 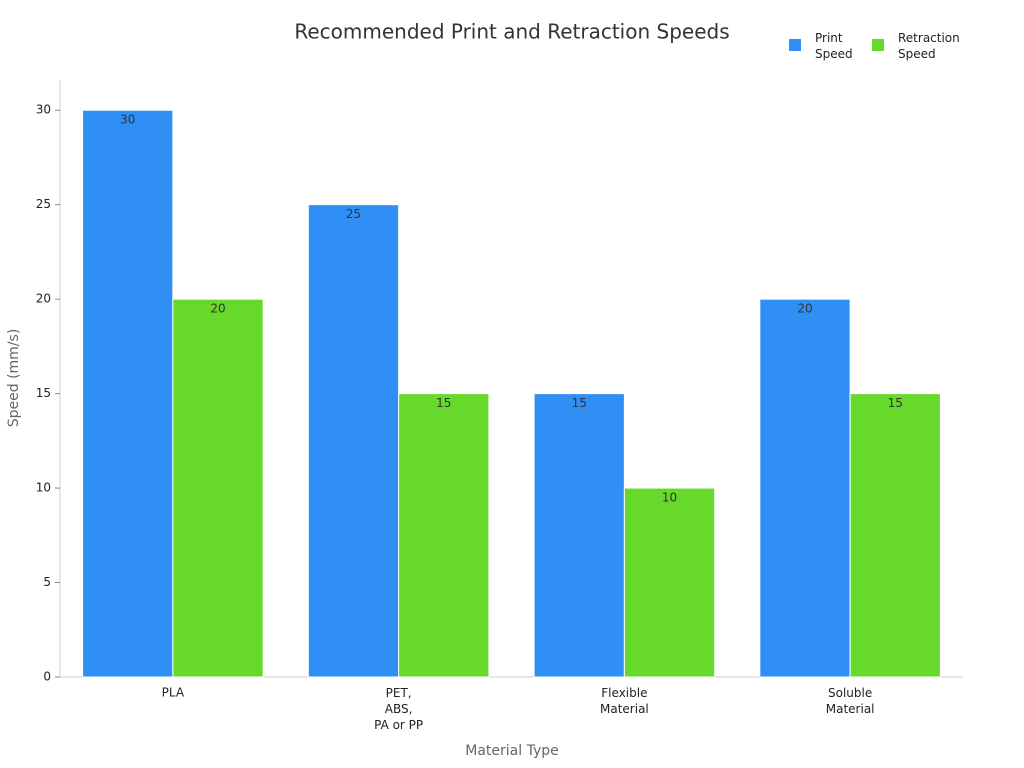 What do you see at coordinates (511, 32) in the screenshot?
I see `chart-title: Recommended Print and Retraction Speeds` at bounding box center [511, 32].